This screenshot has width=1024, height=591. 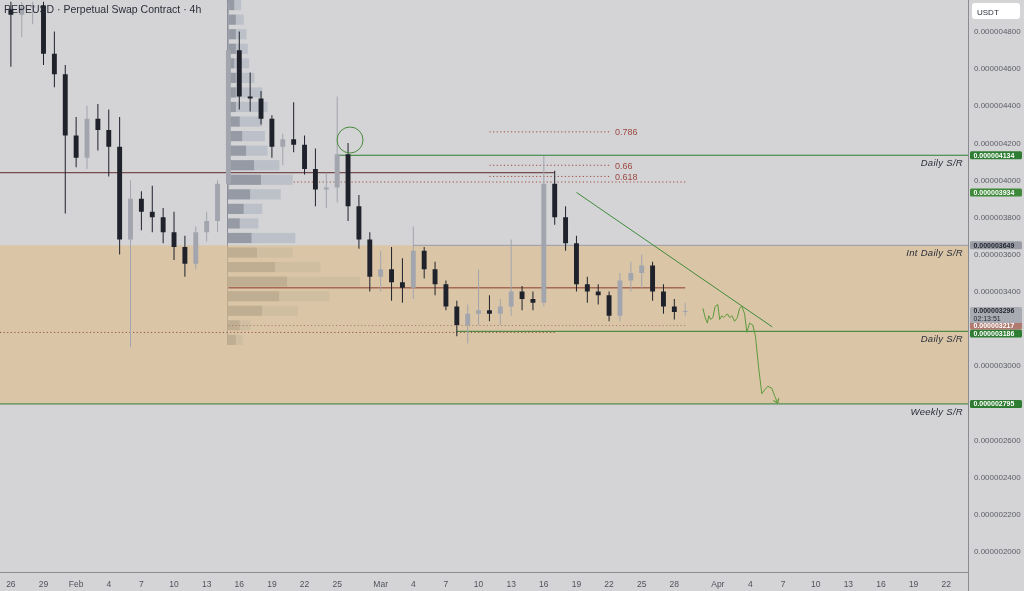 What do you see at coordinates (43, 584) in the screenshot?
I see `x-tick-label: 29` at bounding box center [43, 584].